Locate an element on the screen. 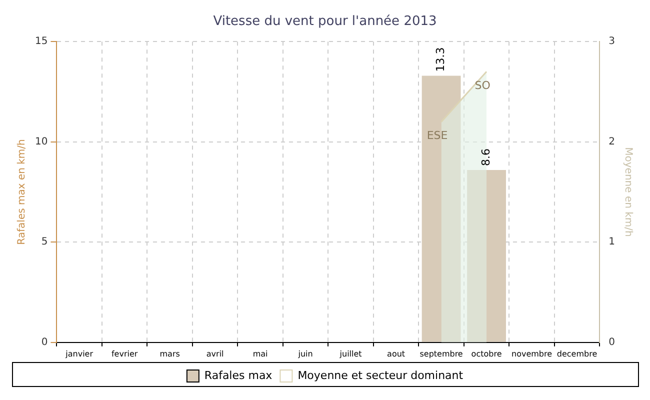 The width and height of the screenshot is (650, 400). x-tick-label: juin is located at coordinates (305, 353).